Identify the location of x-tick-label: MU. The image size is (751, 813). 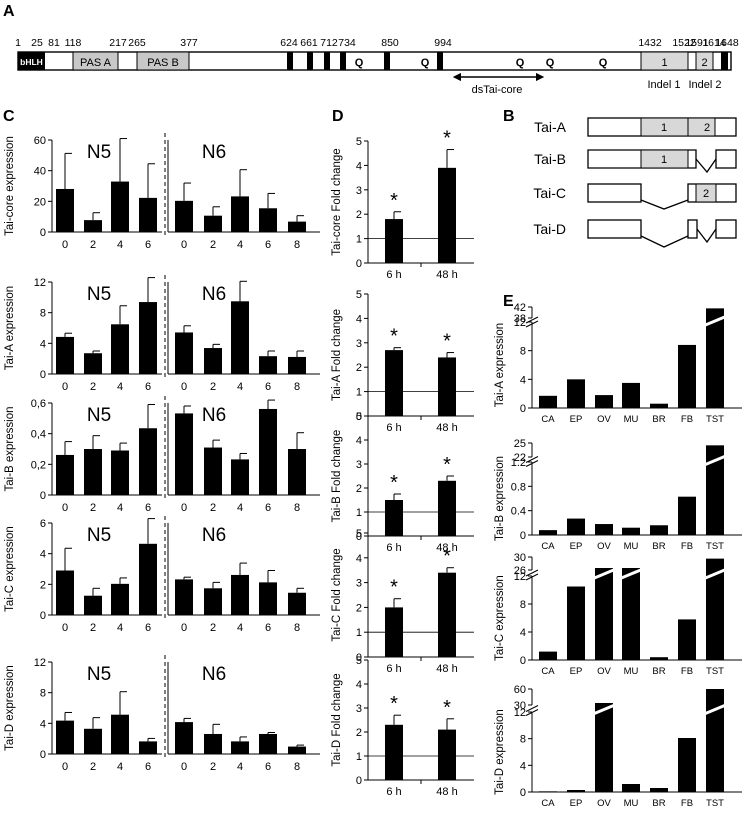
(631, 803).